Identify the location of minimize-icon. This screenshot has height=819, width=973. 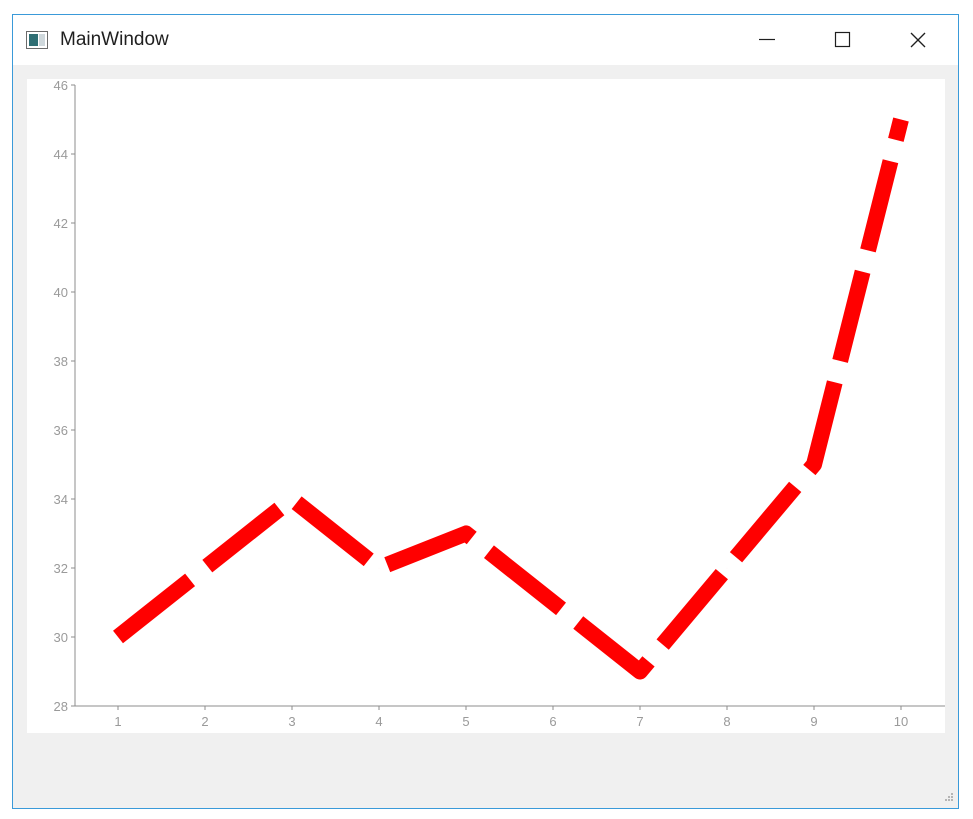
(767, 39).